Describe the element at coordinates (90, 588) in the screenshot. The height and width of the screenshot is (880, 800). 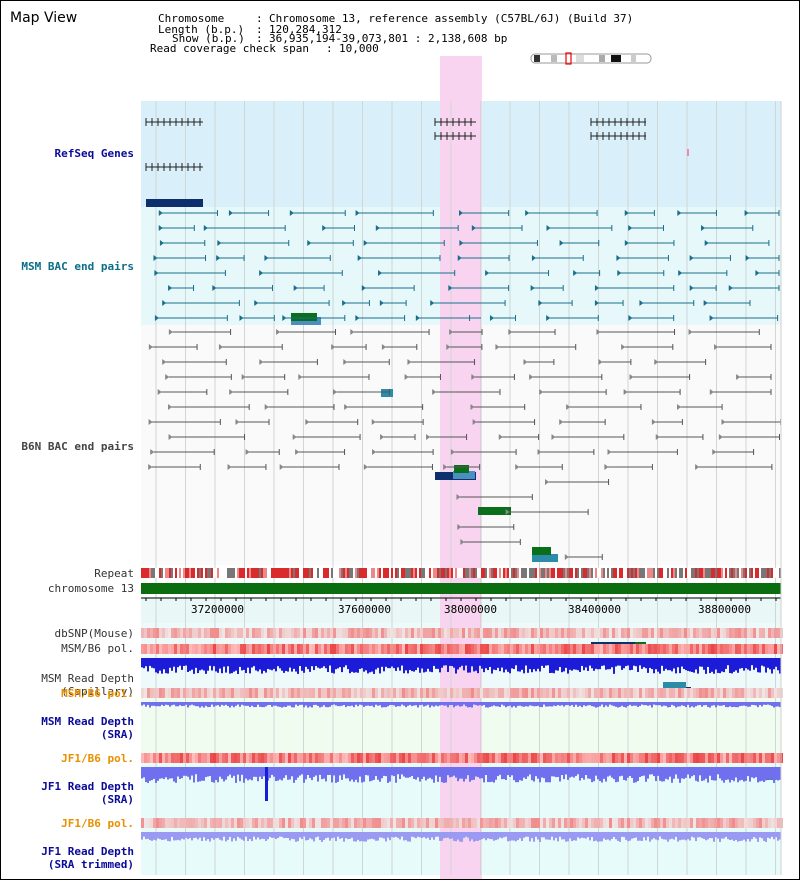
I see `track-label-chromosome: chromosome 13` at that location.